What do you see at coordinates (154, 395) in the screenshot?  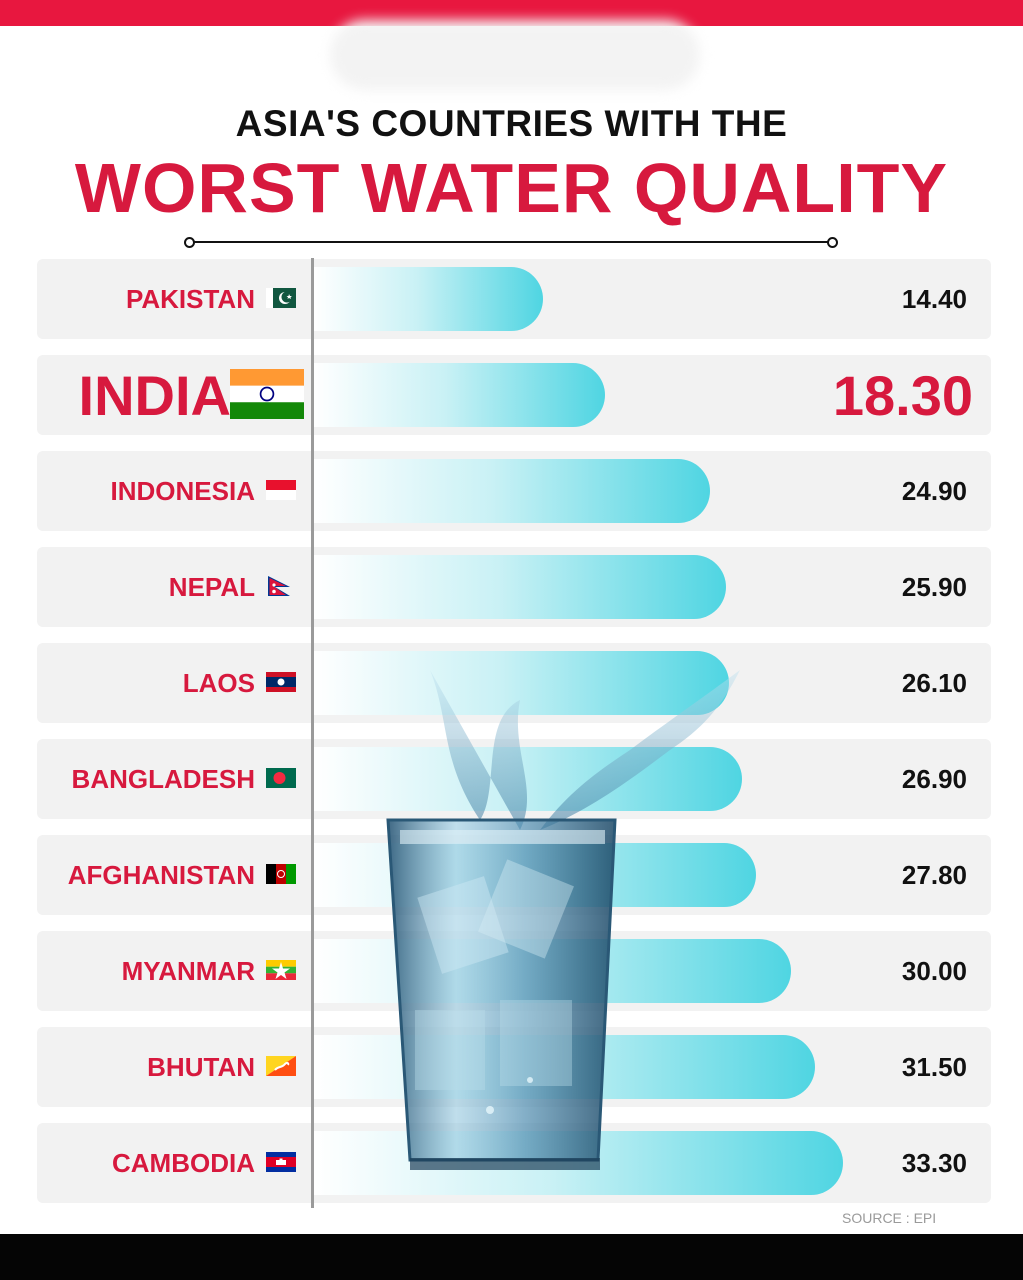 I see `country-label-india: INDIA` at bounding box center [154, 395].